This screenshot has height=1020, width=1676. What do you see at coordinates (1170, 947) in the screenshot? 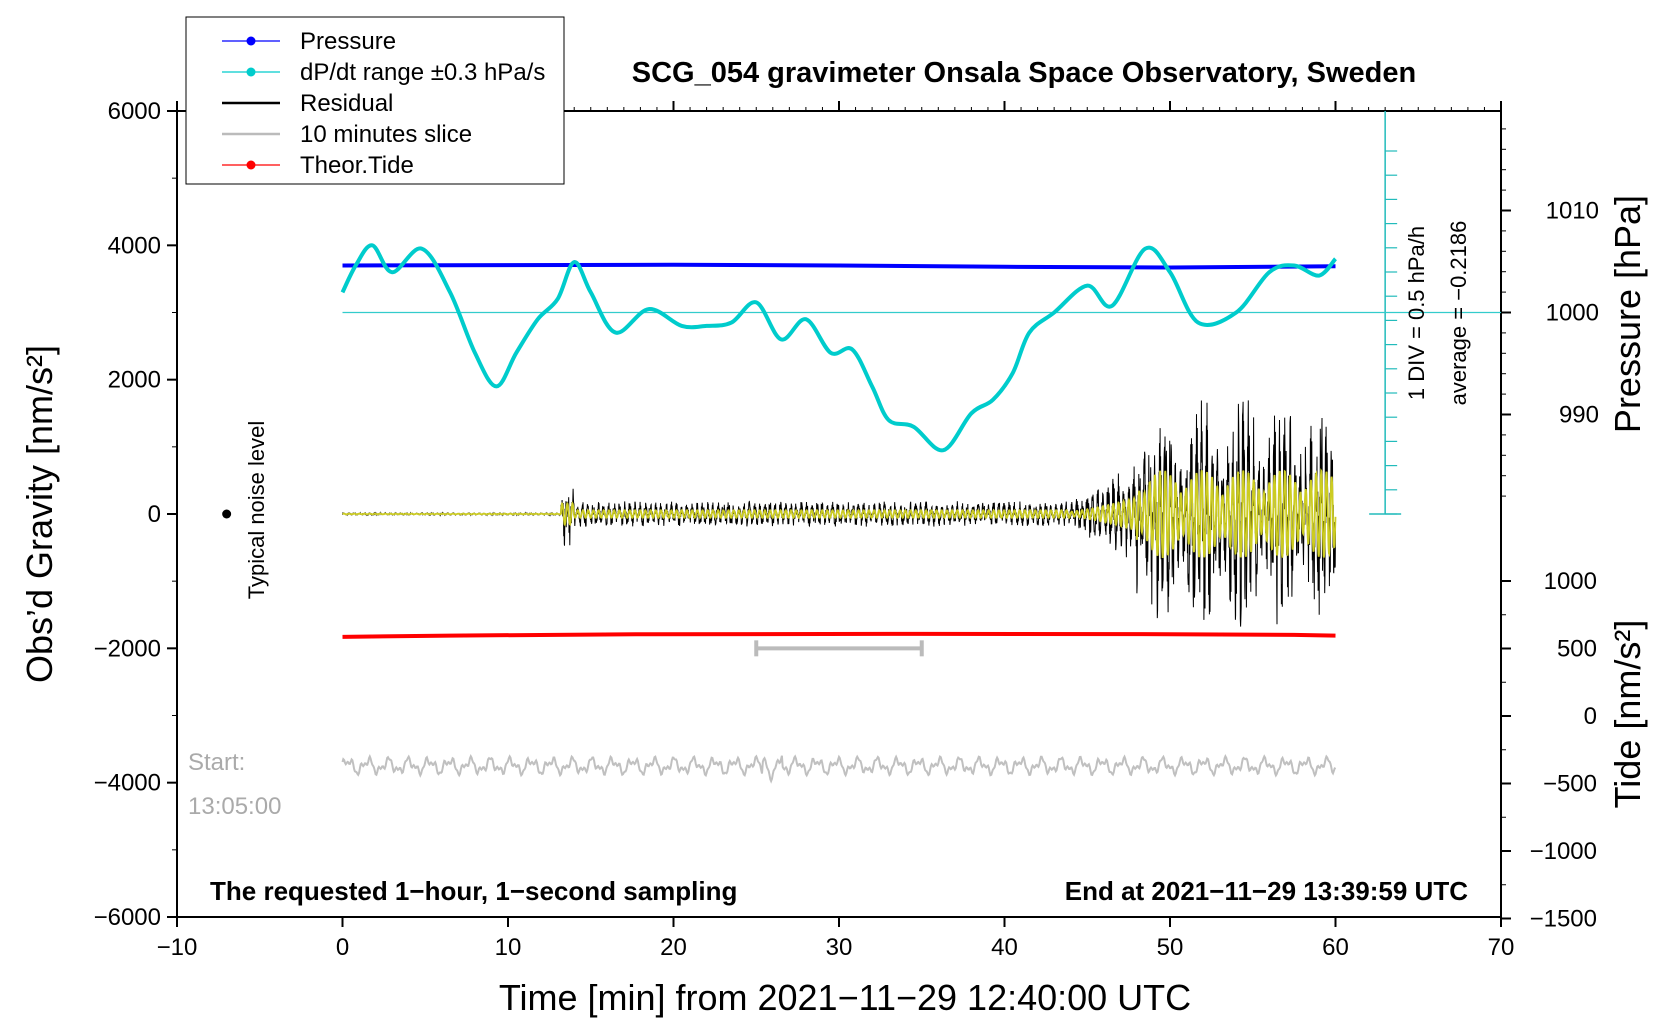
I see `x-tick-label: 50` at bounding box center [1170, 947].